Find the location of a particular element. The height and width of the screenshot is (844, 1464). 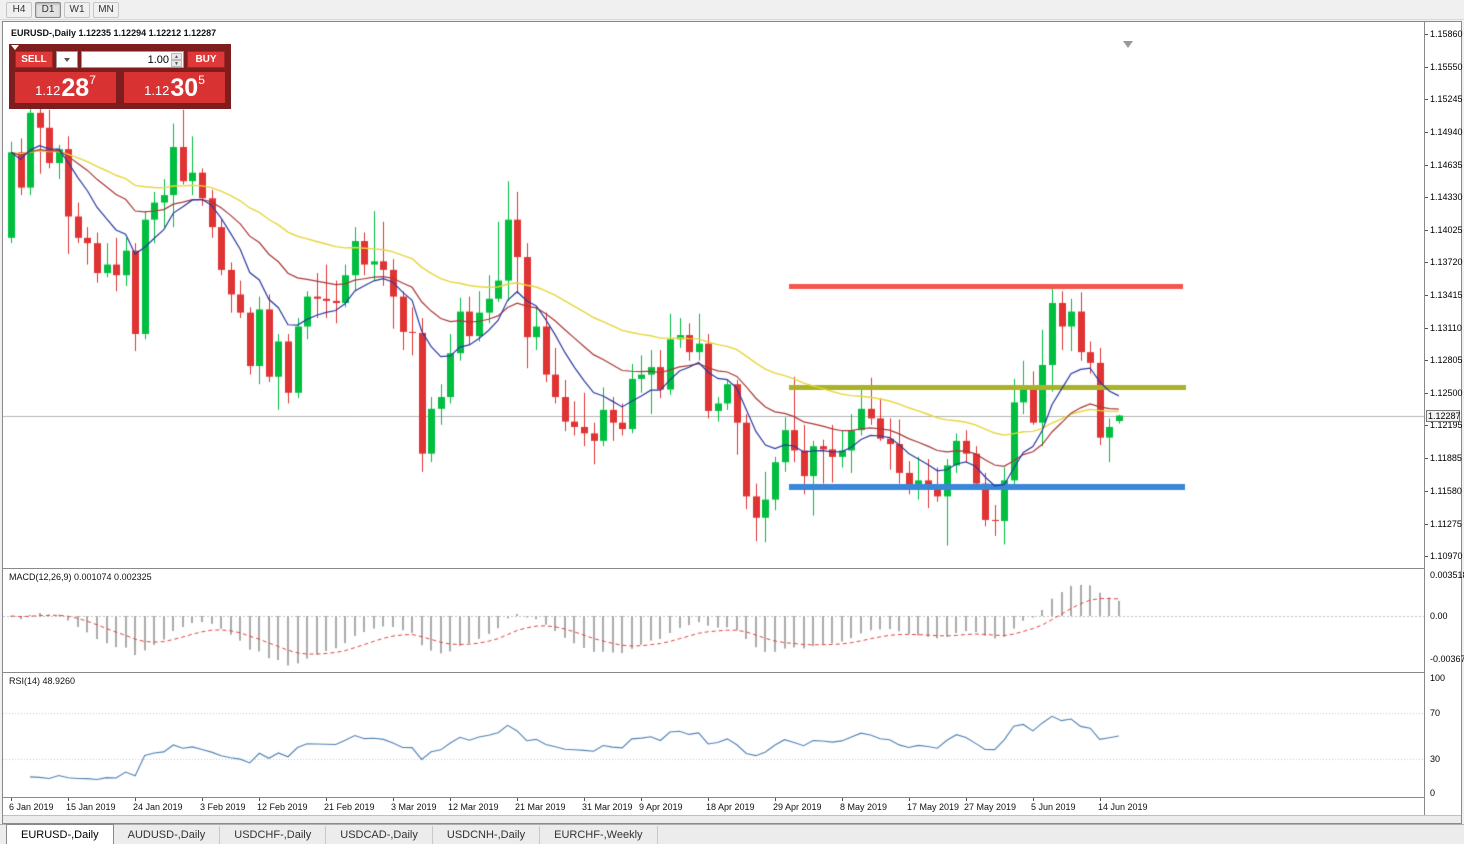

date-axis-label: 9 Apr 2019 is located at coordinates (661, 807).